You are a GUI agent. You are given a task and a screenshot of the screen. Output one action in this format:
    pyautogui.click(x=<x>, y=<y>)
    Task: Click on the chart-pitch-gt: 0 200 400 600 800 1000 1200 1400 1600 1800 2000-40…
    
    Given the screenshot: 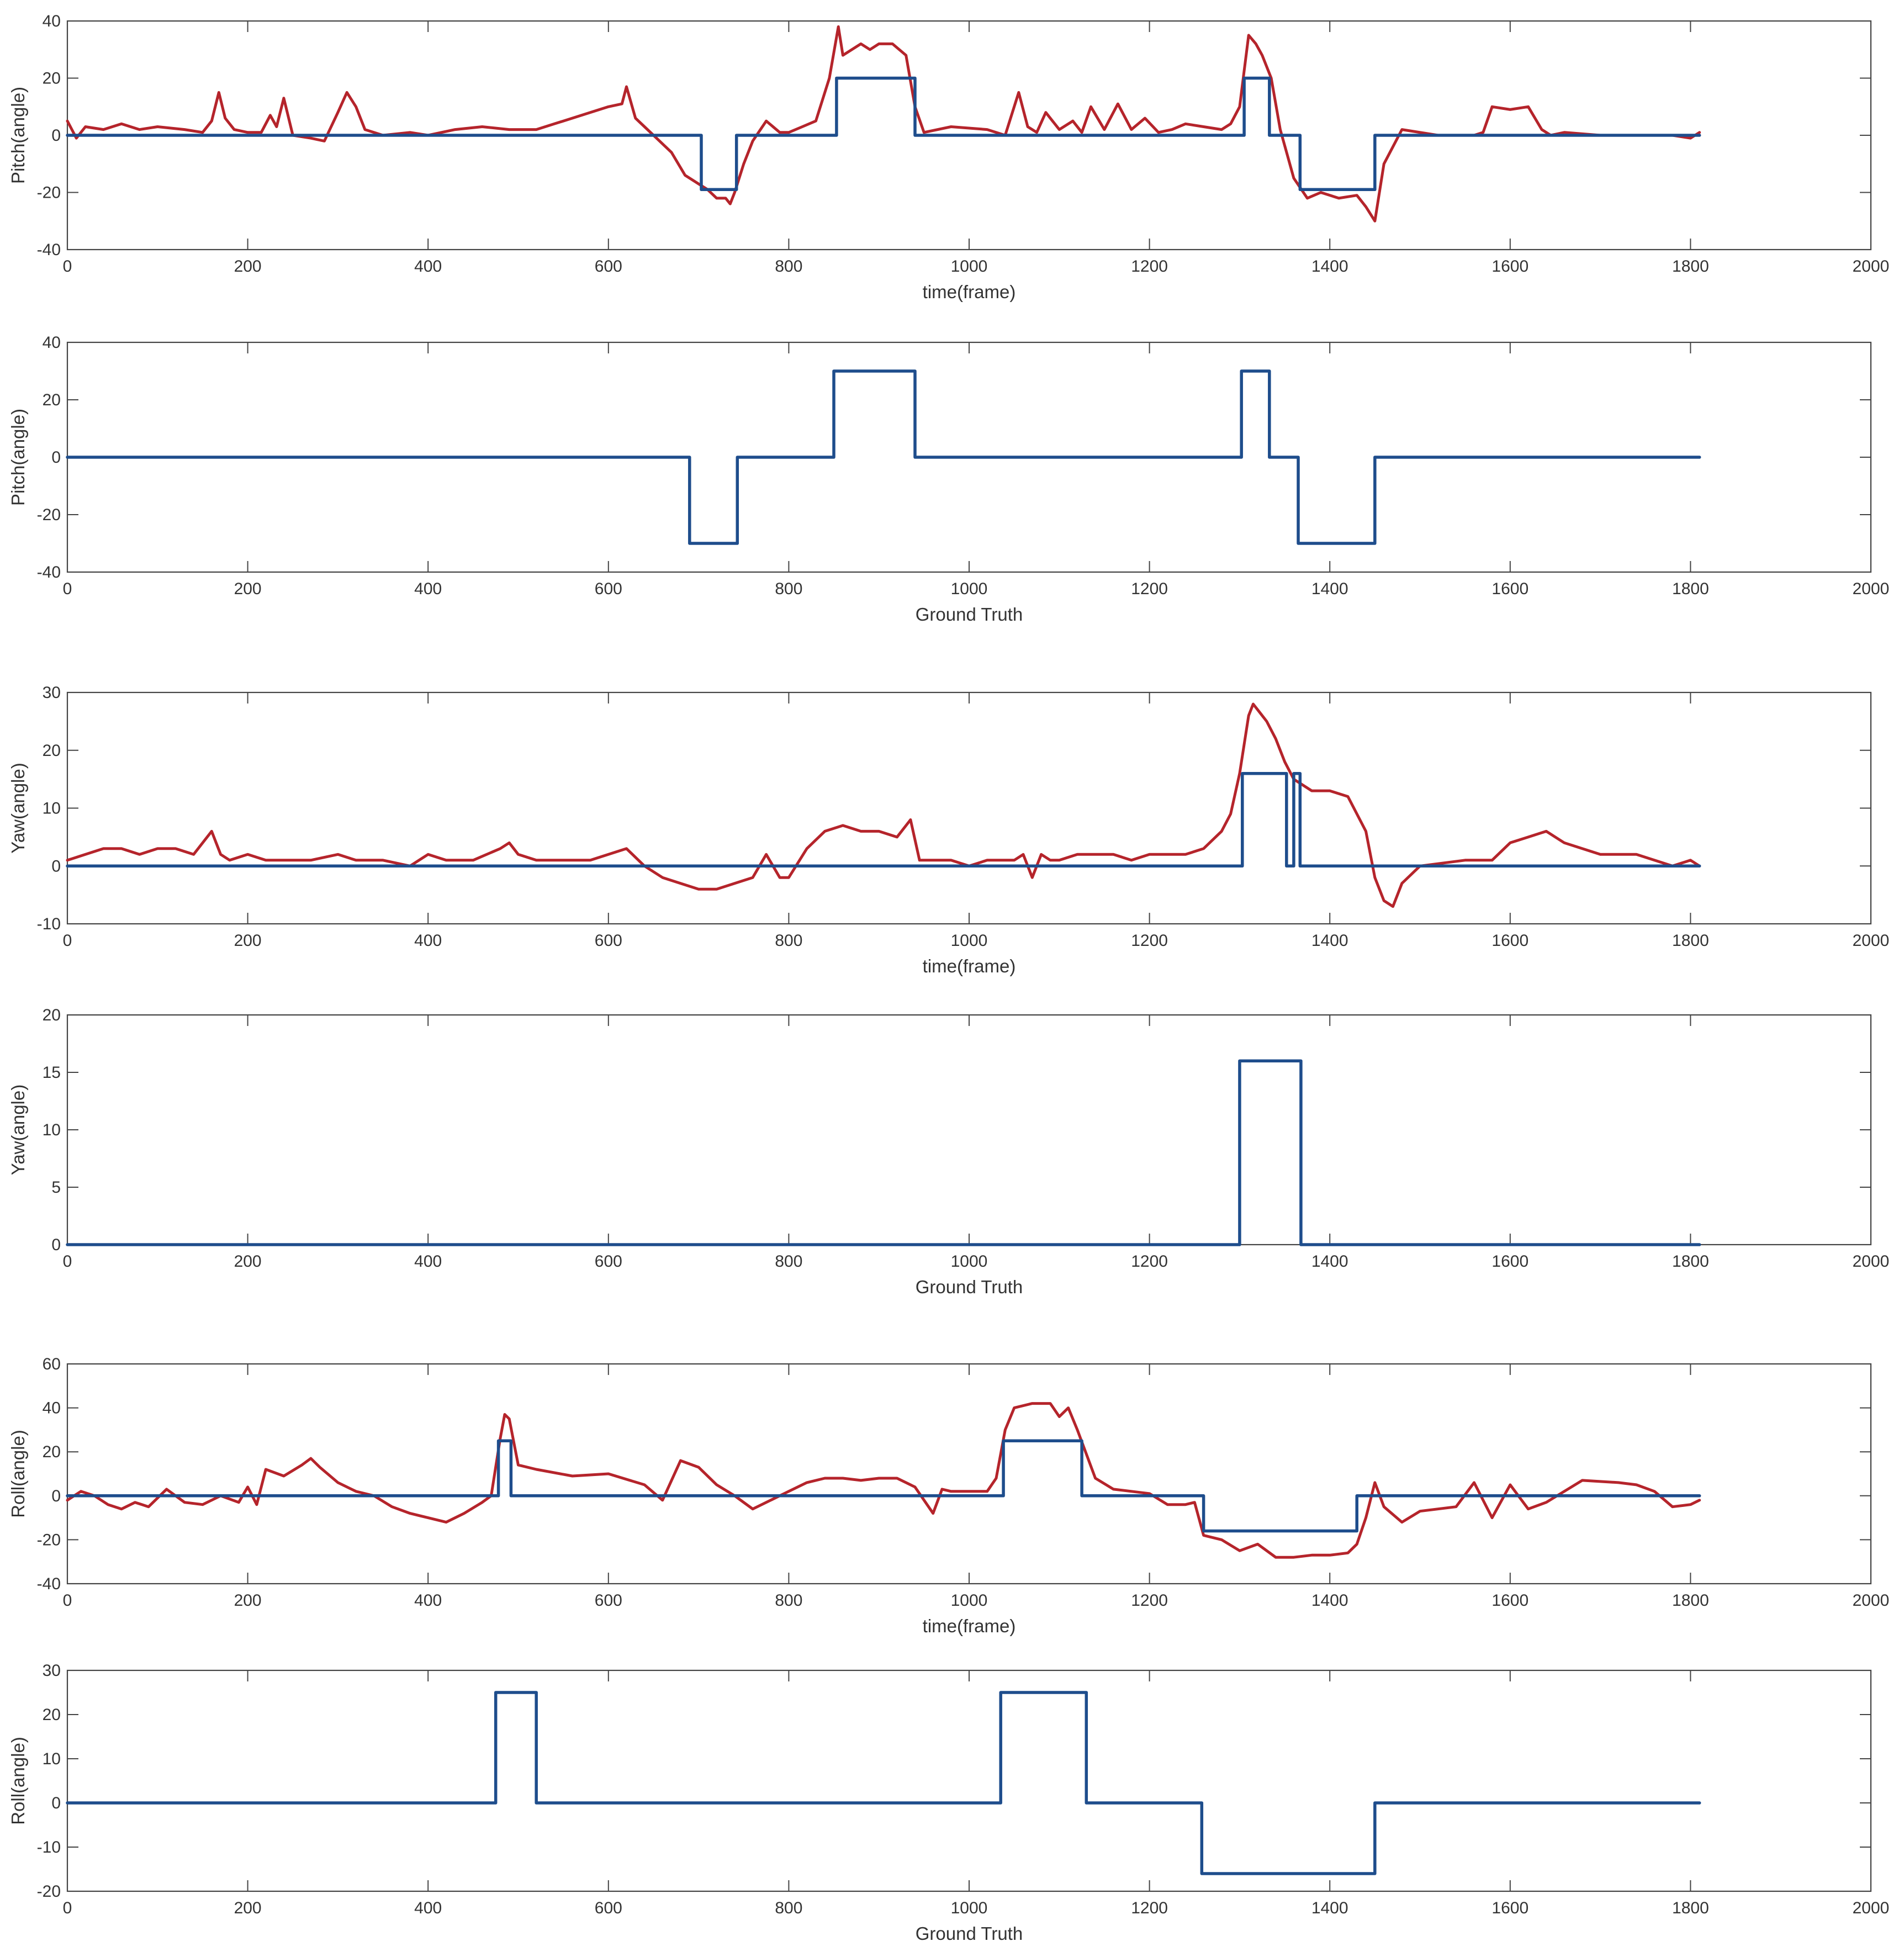 What is the action you would take?
    pyautogui.click(x=948, y=479)
    